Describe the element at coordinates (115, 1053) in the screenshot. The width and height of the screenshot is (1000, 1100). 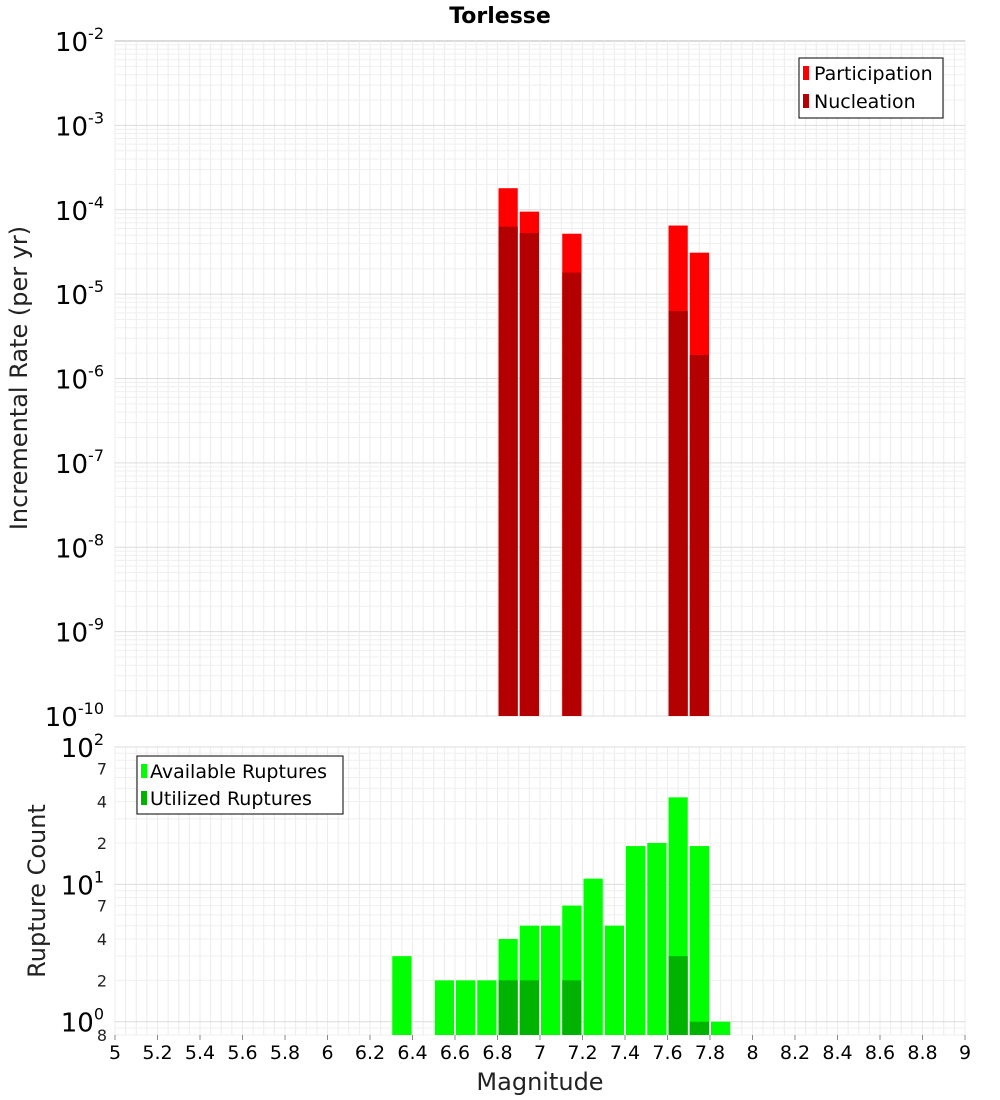
I see `x-tick-label: 5` at that location.